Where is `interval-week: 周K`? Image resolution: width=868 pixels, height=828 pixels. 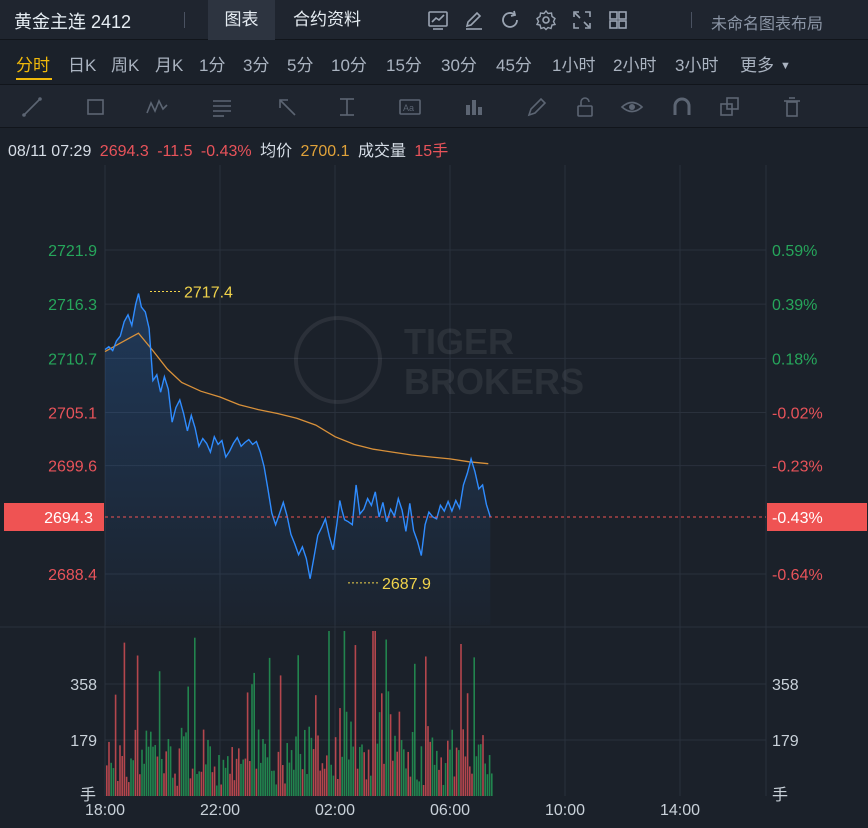
interval-week: 周K is located at coordinates (125, 65).